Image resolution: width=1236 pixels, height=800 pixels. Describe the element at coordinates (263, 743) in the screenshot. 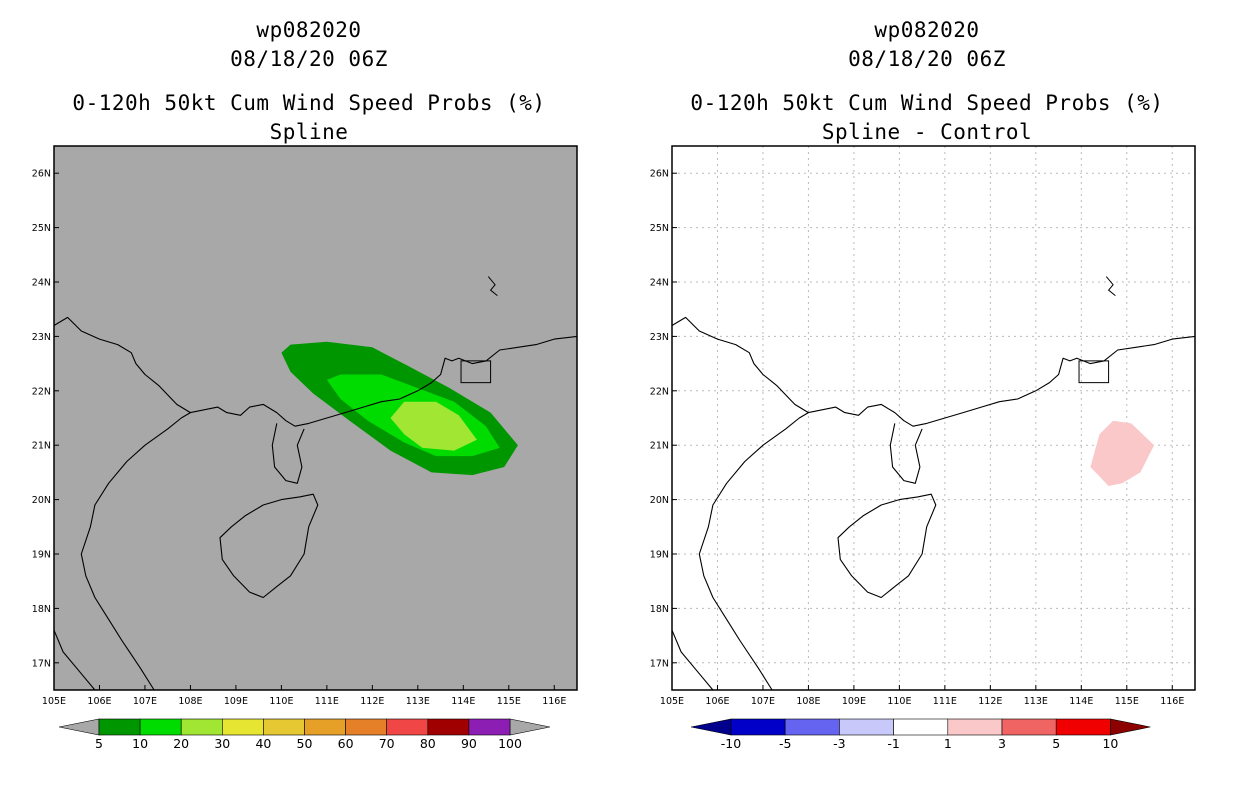

I see `colorbar-label: 40` at that location.